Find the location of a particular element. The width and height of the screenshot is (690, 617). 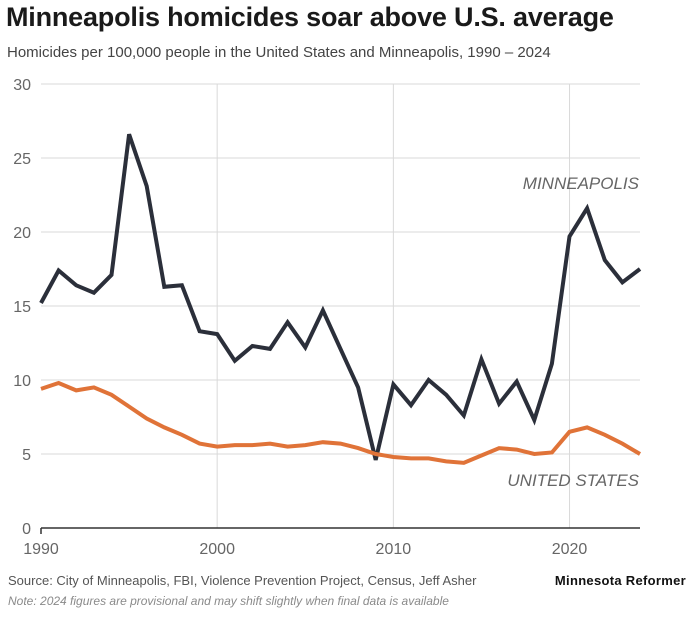

annotation-minneapolis: MINNEAPOLIS is located at coordinates (581, 183).